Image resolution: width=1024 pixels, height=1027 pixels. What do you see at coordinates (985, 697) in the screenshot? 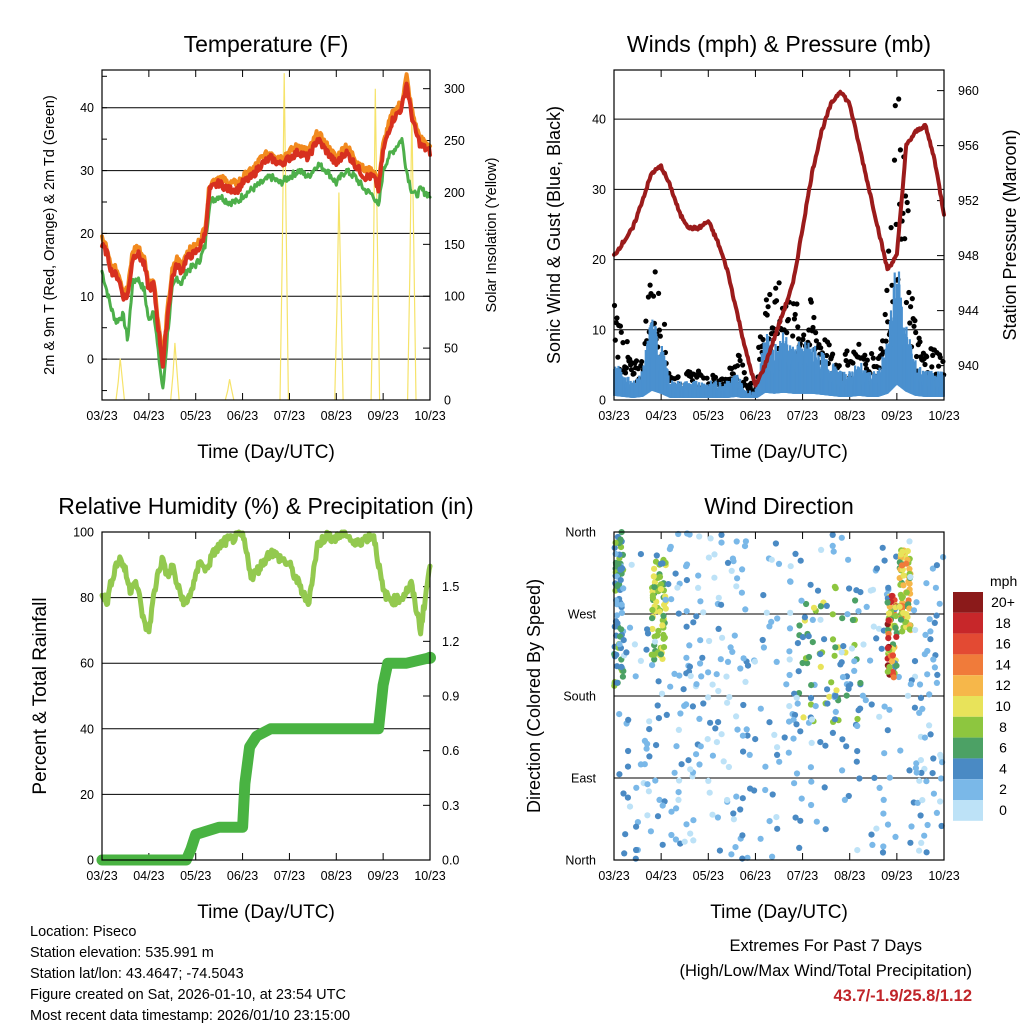
I see `speed-legend: mph 20+ 18 16 14 12 10 8 6 4 2 0` at bounding box center [985, 697].